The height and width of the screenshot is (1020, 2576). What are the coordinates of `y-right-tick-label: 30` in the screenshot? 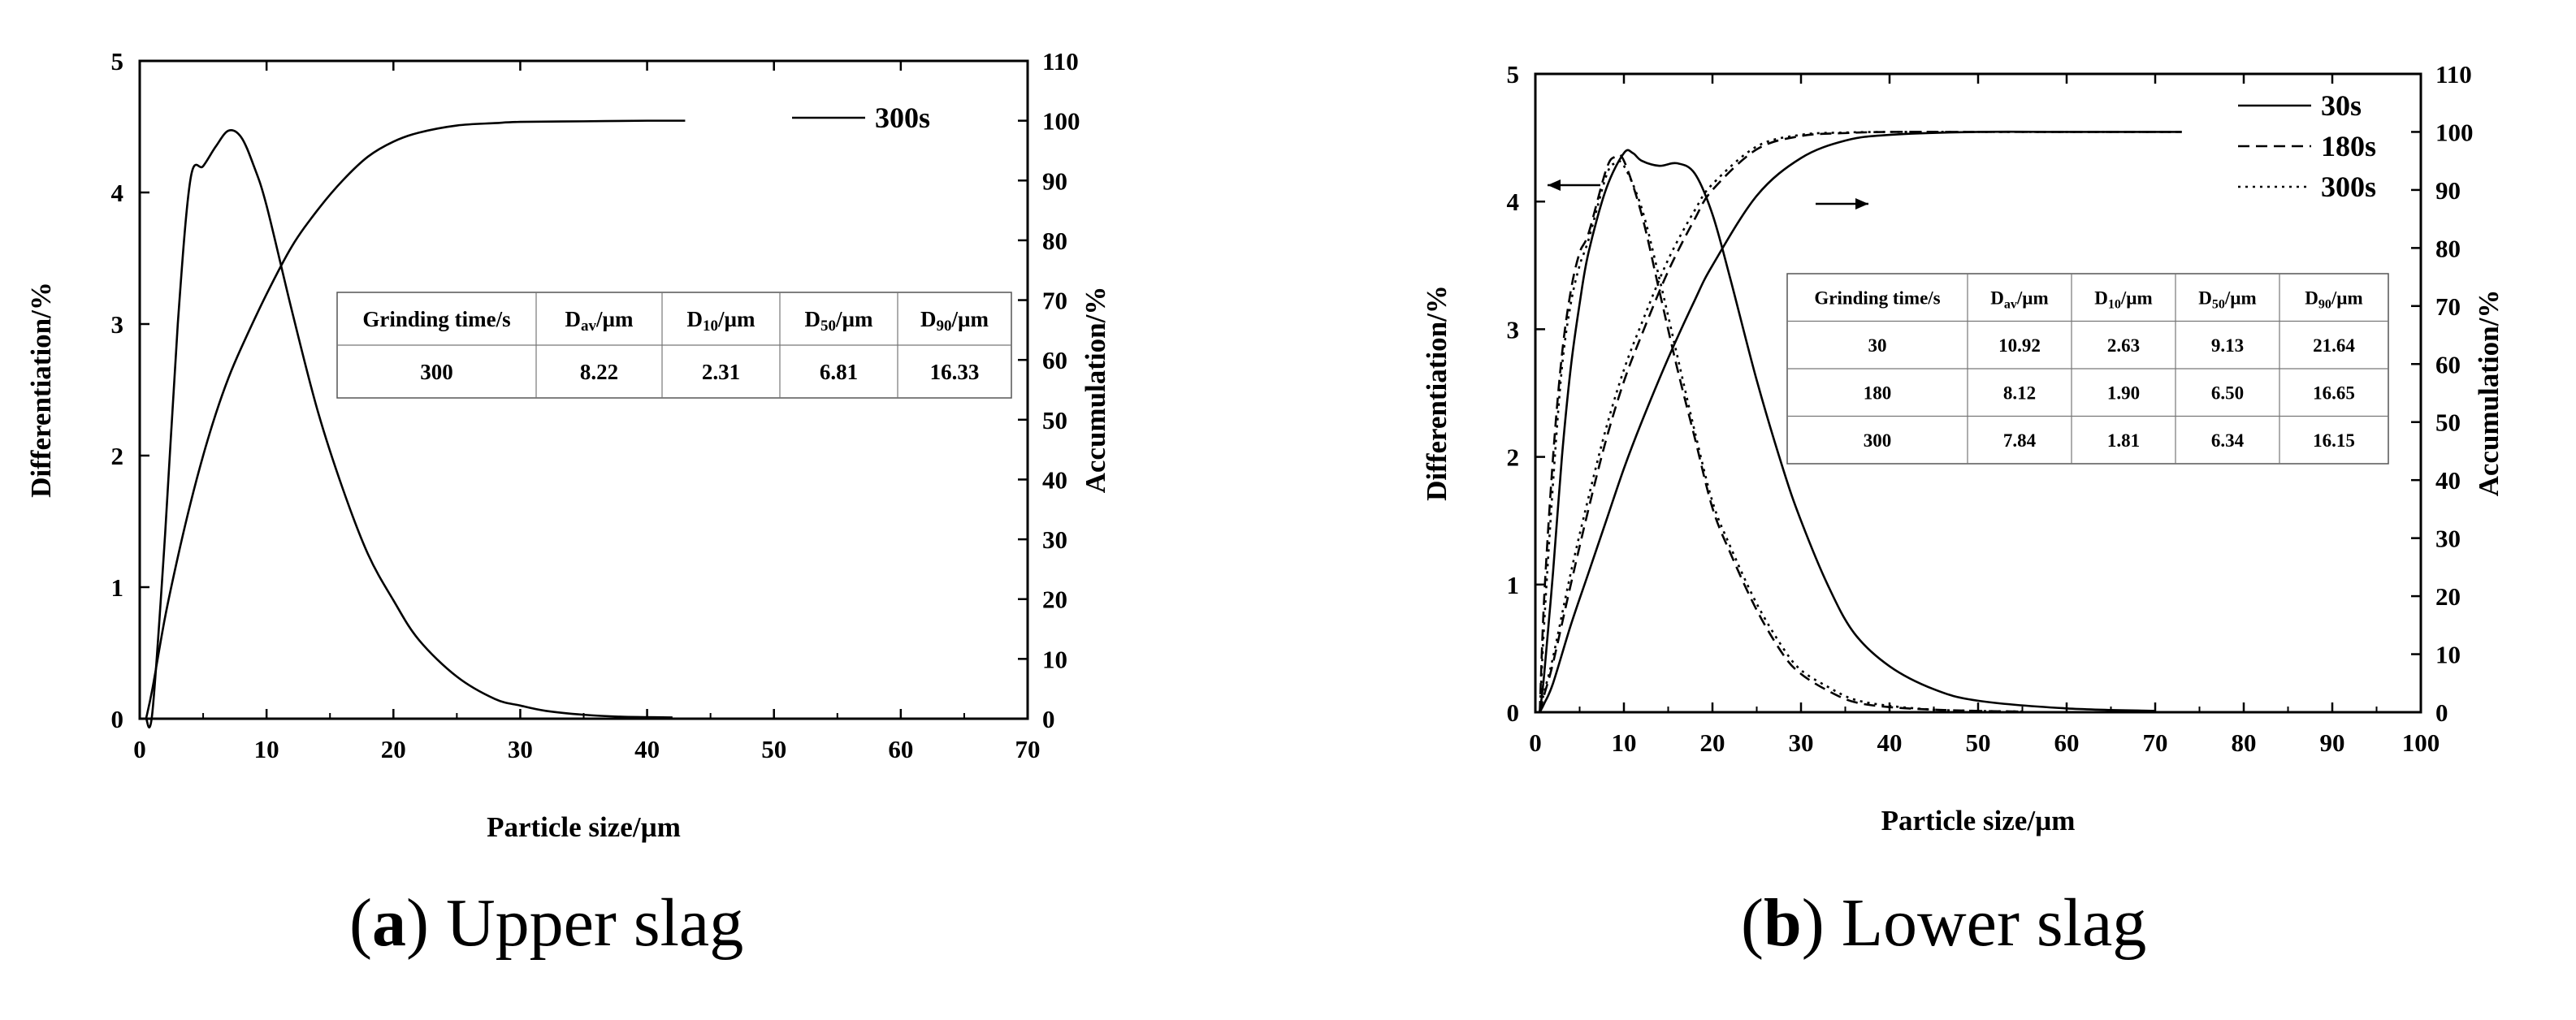 It's located at (1054, 540).